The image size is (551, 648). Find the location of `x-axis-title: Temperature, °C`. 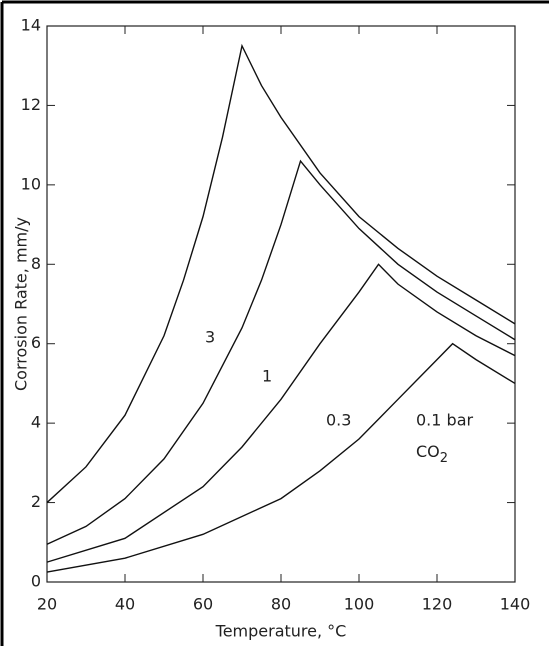

x-axis-title: Temperature, °C is located at coordinates (281, 631).